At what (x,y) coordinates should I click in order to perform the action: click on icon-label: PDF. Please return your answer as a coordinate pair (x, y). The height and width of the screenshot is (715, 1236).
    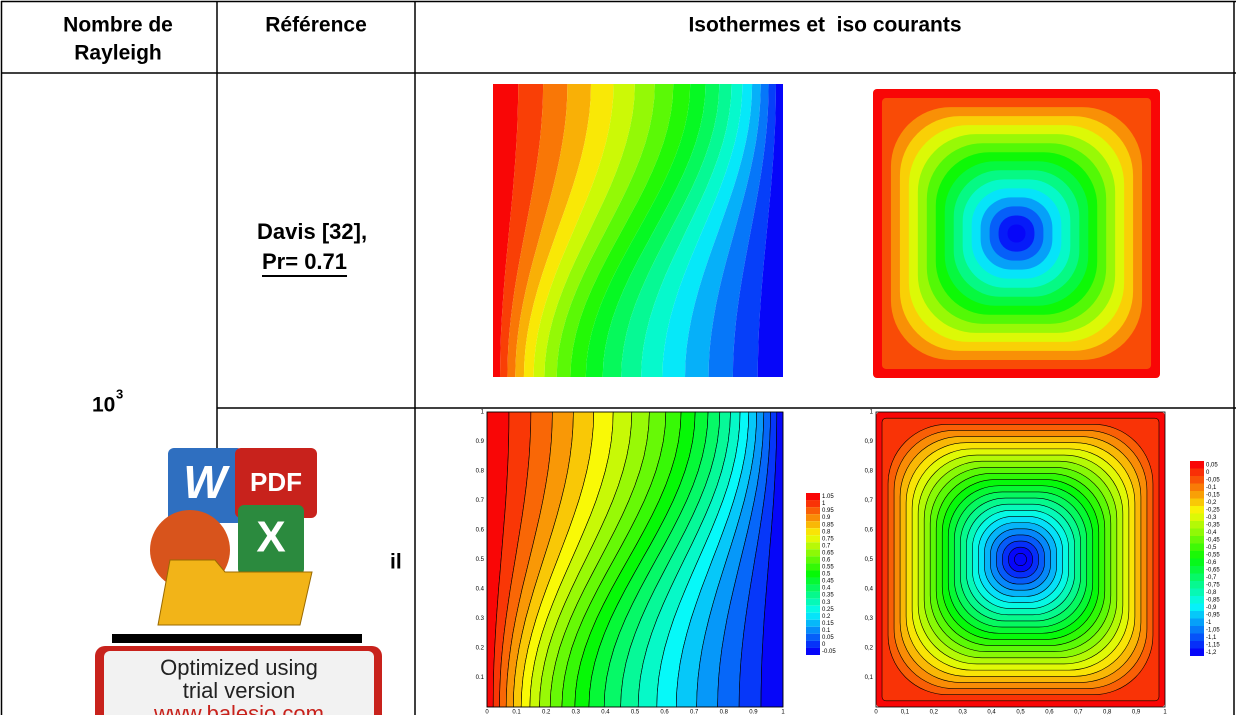
    Looking at the image, I should click on (276, 482).